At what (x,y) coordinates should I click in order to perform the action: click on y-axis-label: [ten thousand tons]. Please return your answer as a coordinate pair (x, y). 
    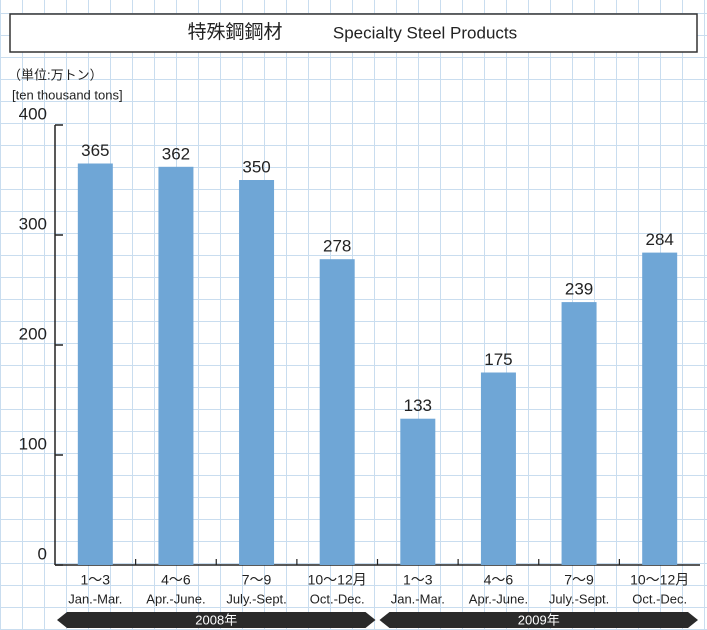
    Looking at the image, I should click on (67, 94).